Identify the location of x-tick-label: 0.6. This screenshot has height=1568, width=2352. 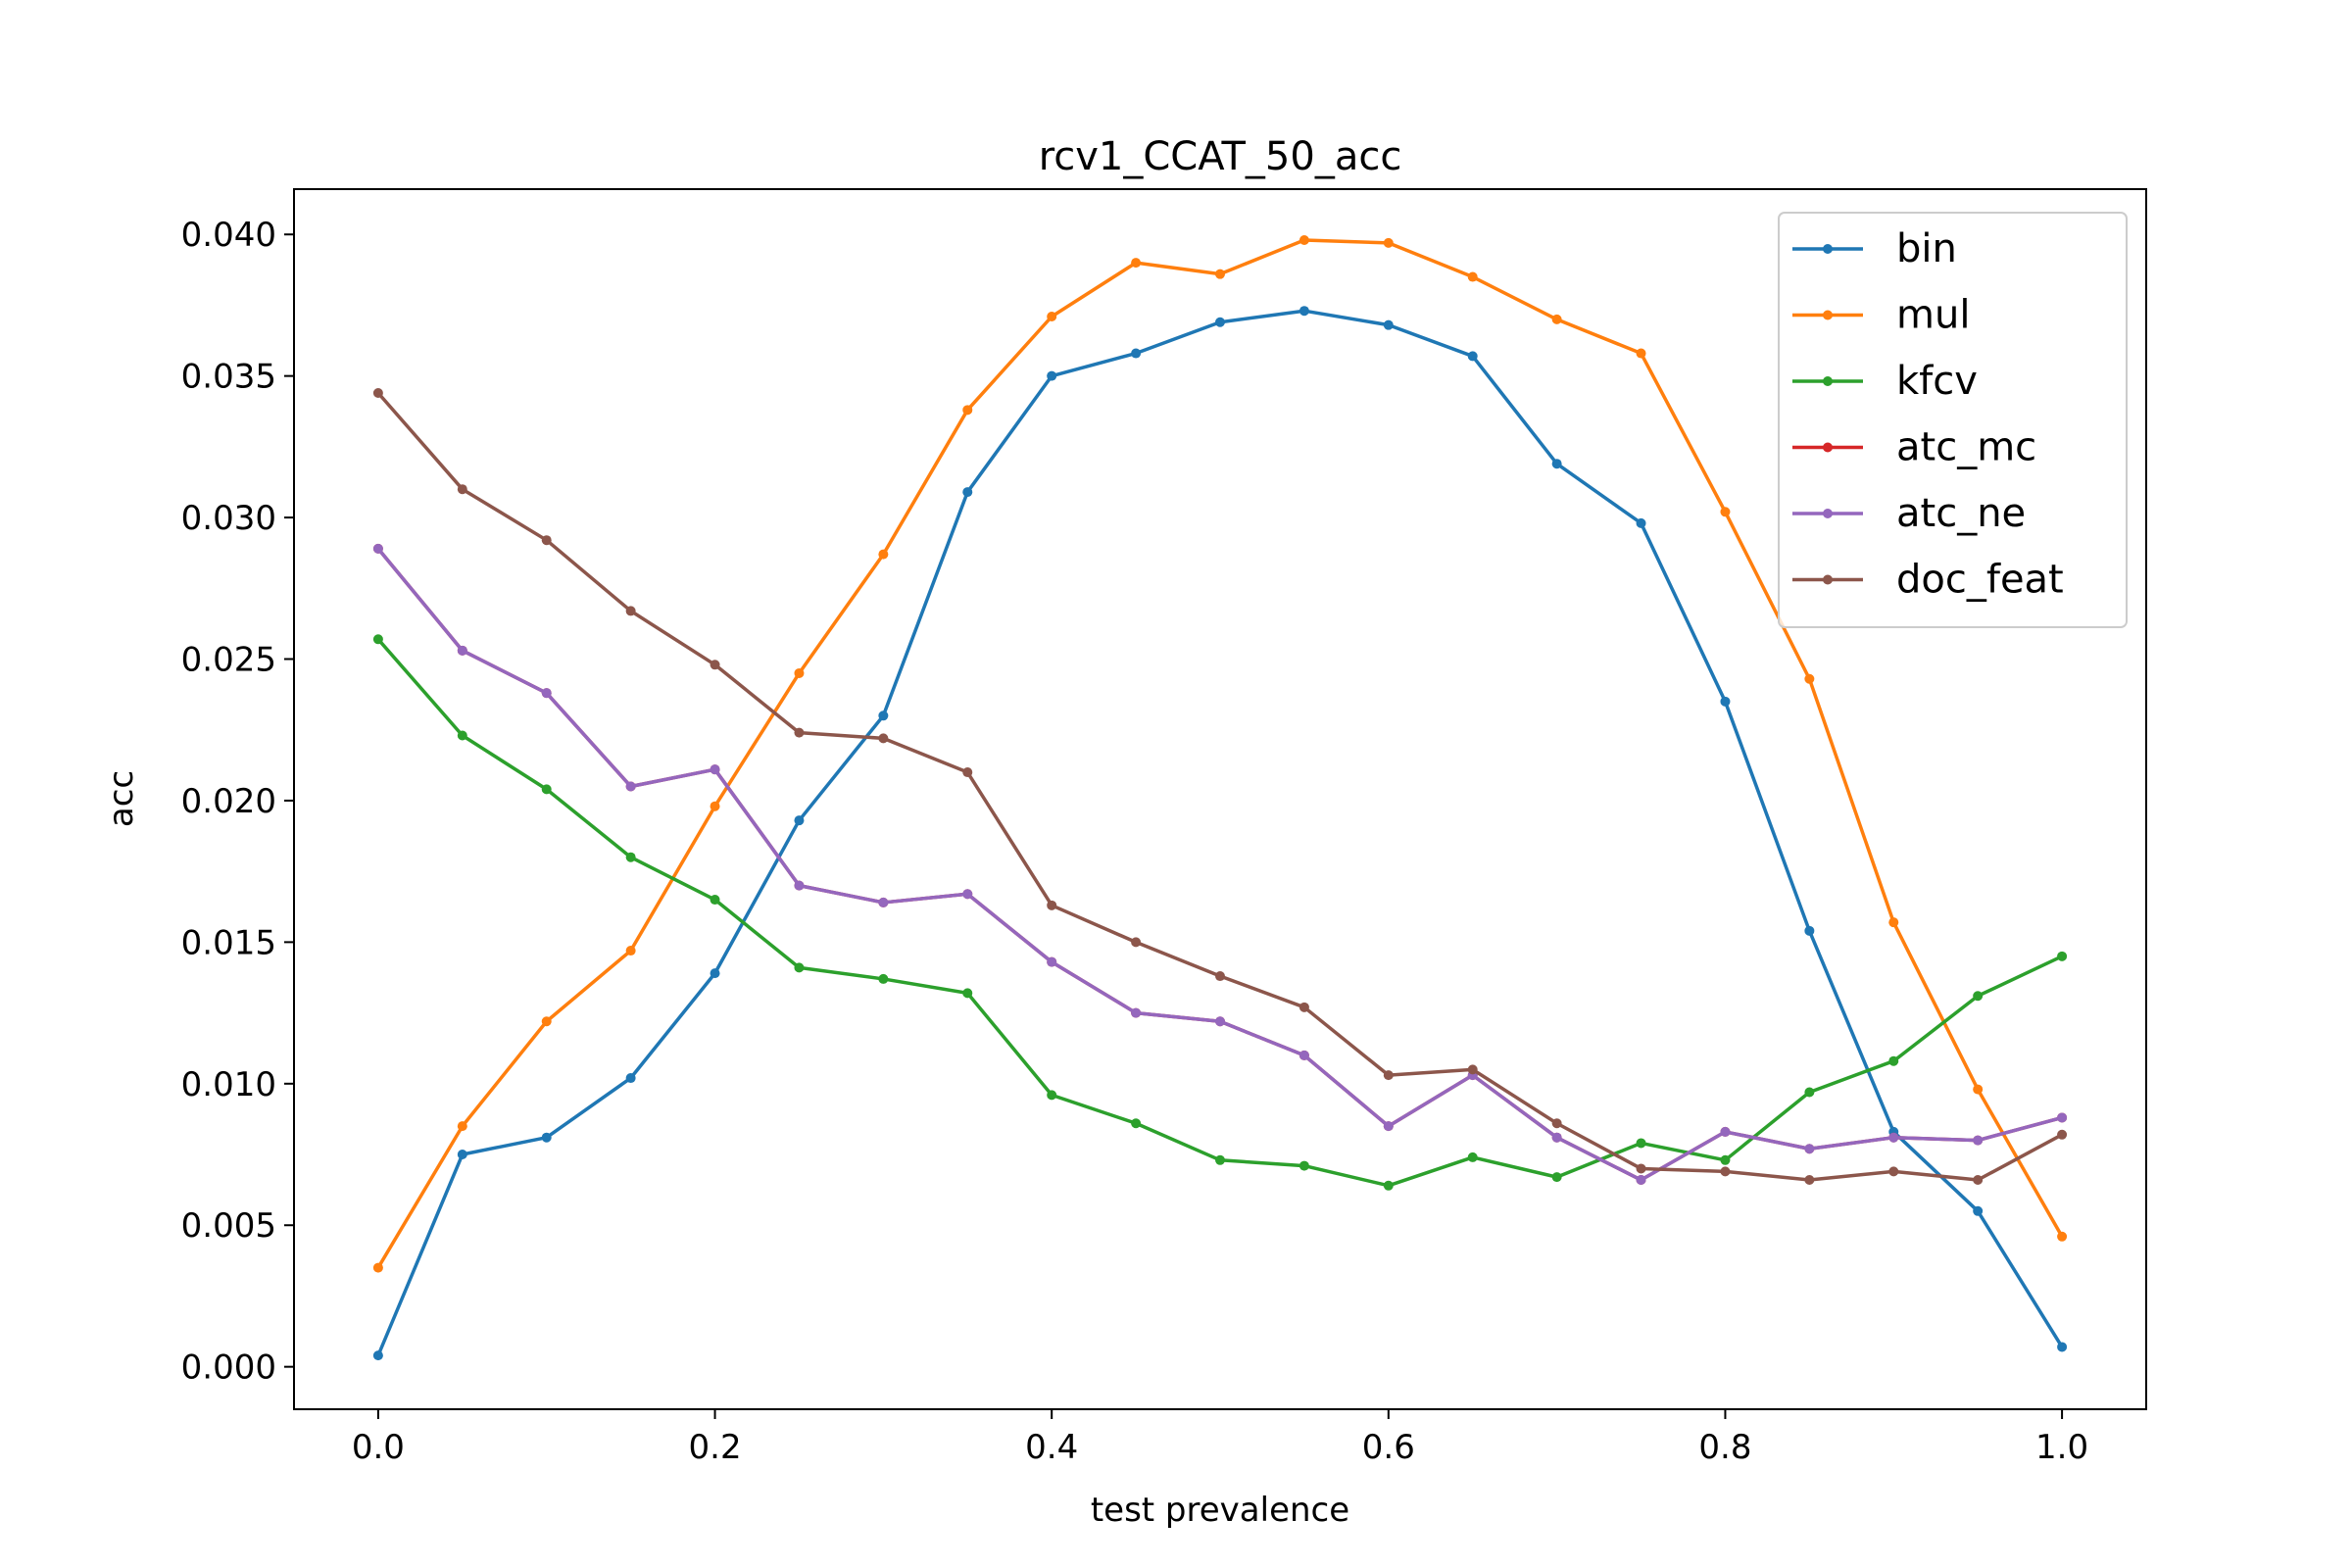
(1388, 1447).